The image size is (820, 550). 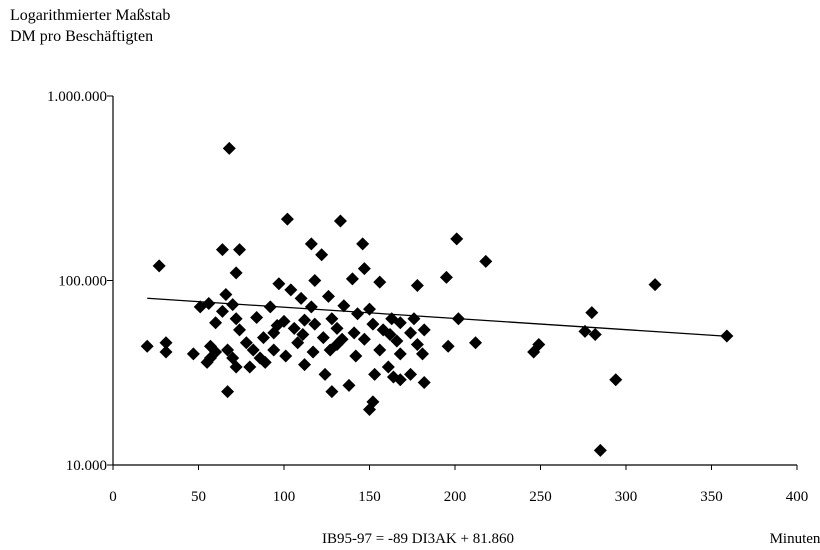 I want to click on regression-equation: IB95-97 = -89 DI3AK + 81.860, so click(x=418, y=539).